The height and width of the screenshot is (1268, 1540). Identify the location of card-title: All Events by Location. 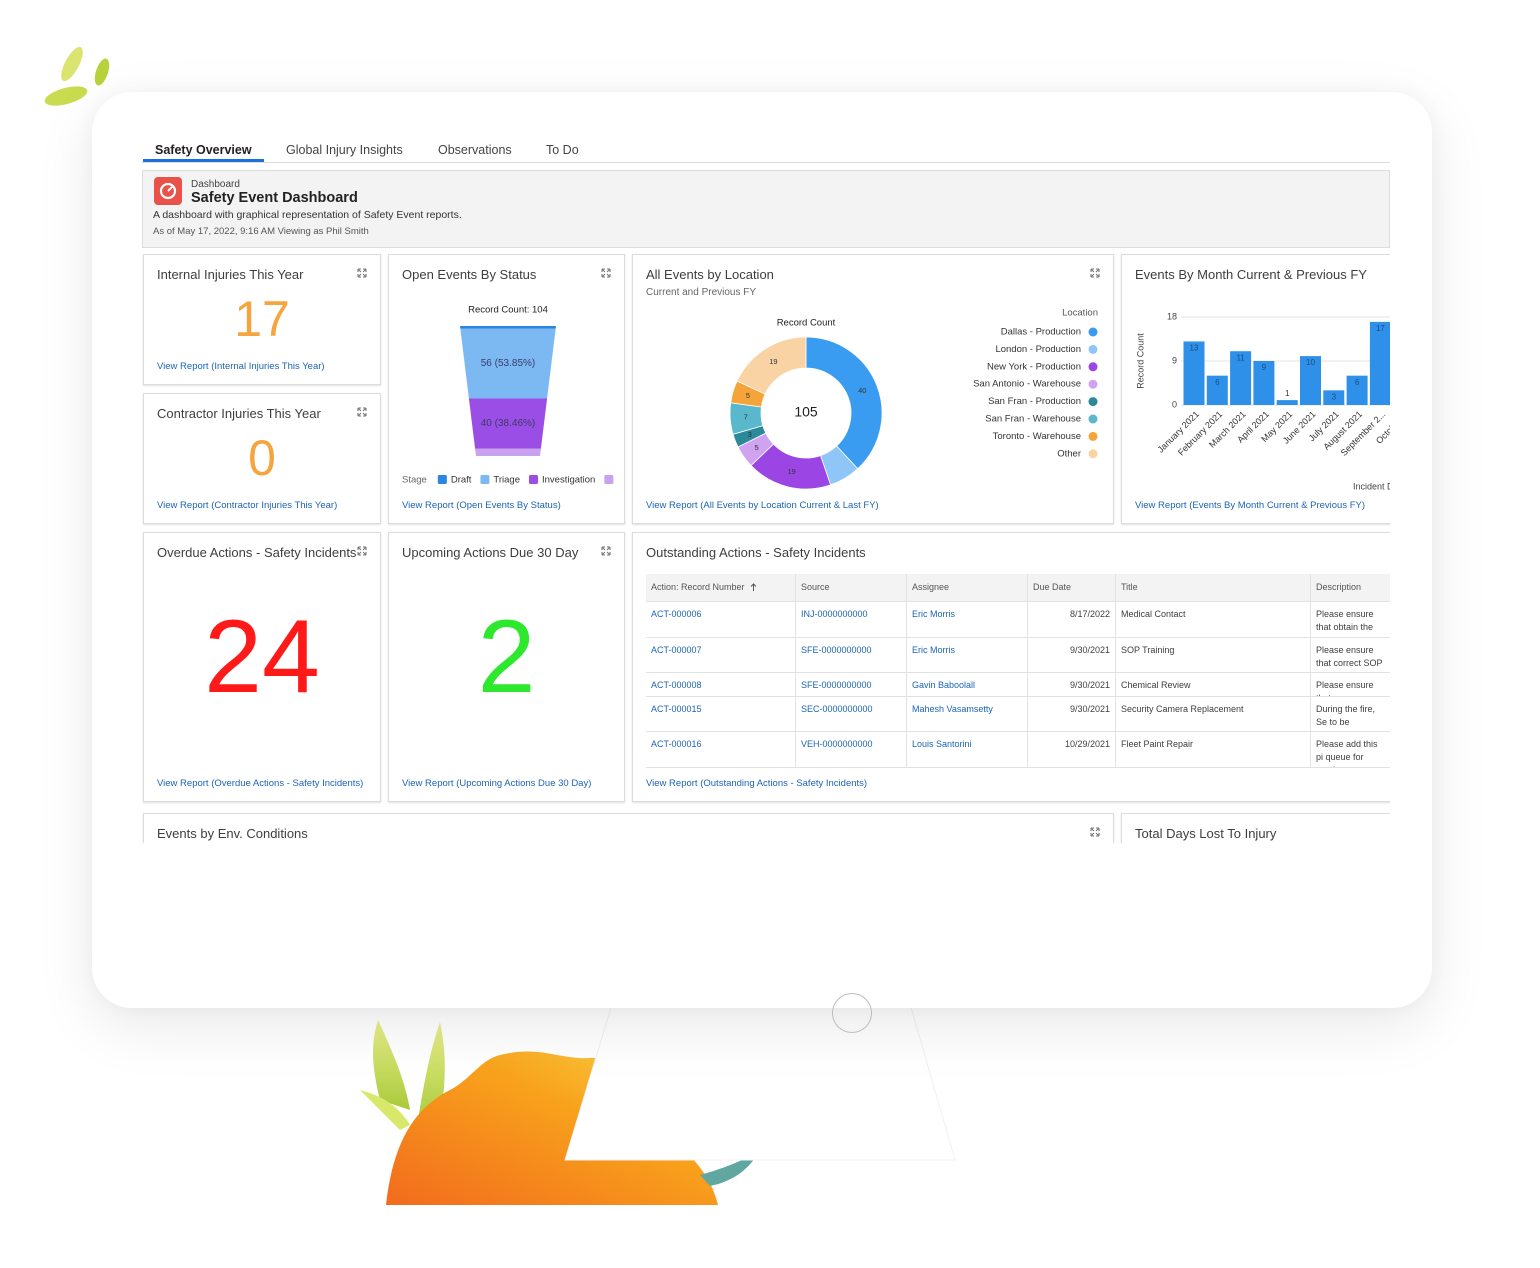
(710, 274).